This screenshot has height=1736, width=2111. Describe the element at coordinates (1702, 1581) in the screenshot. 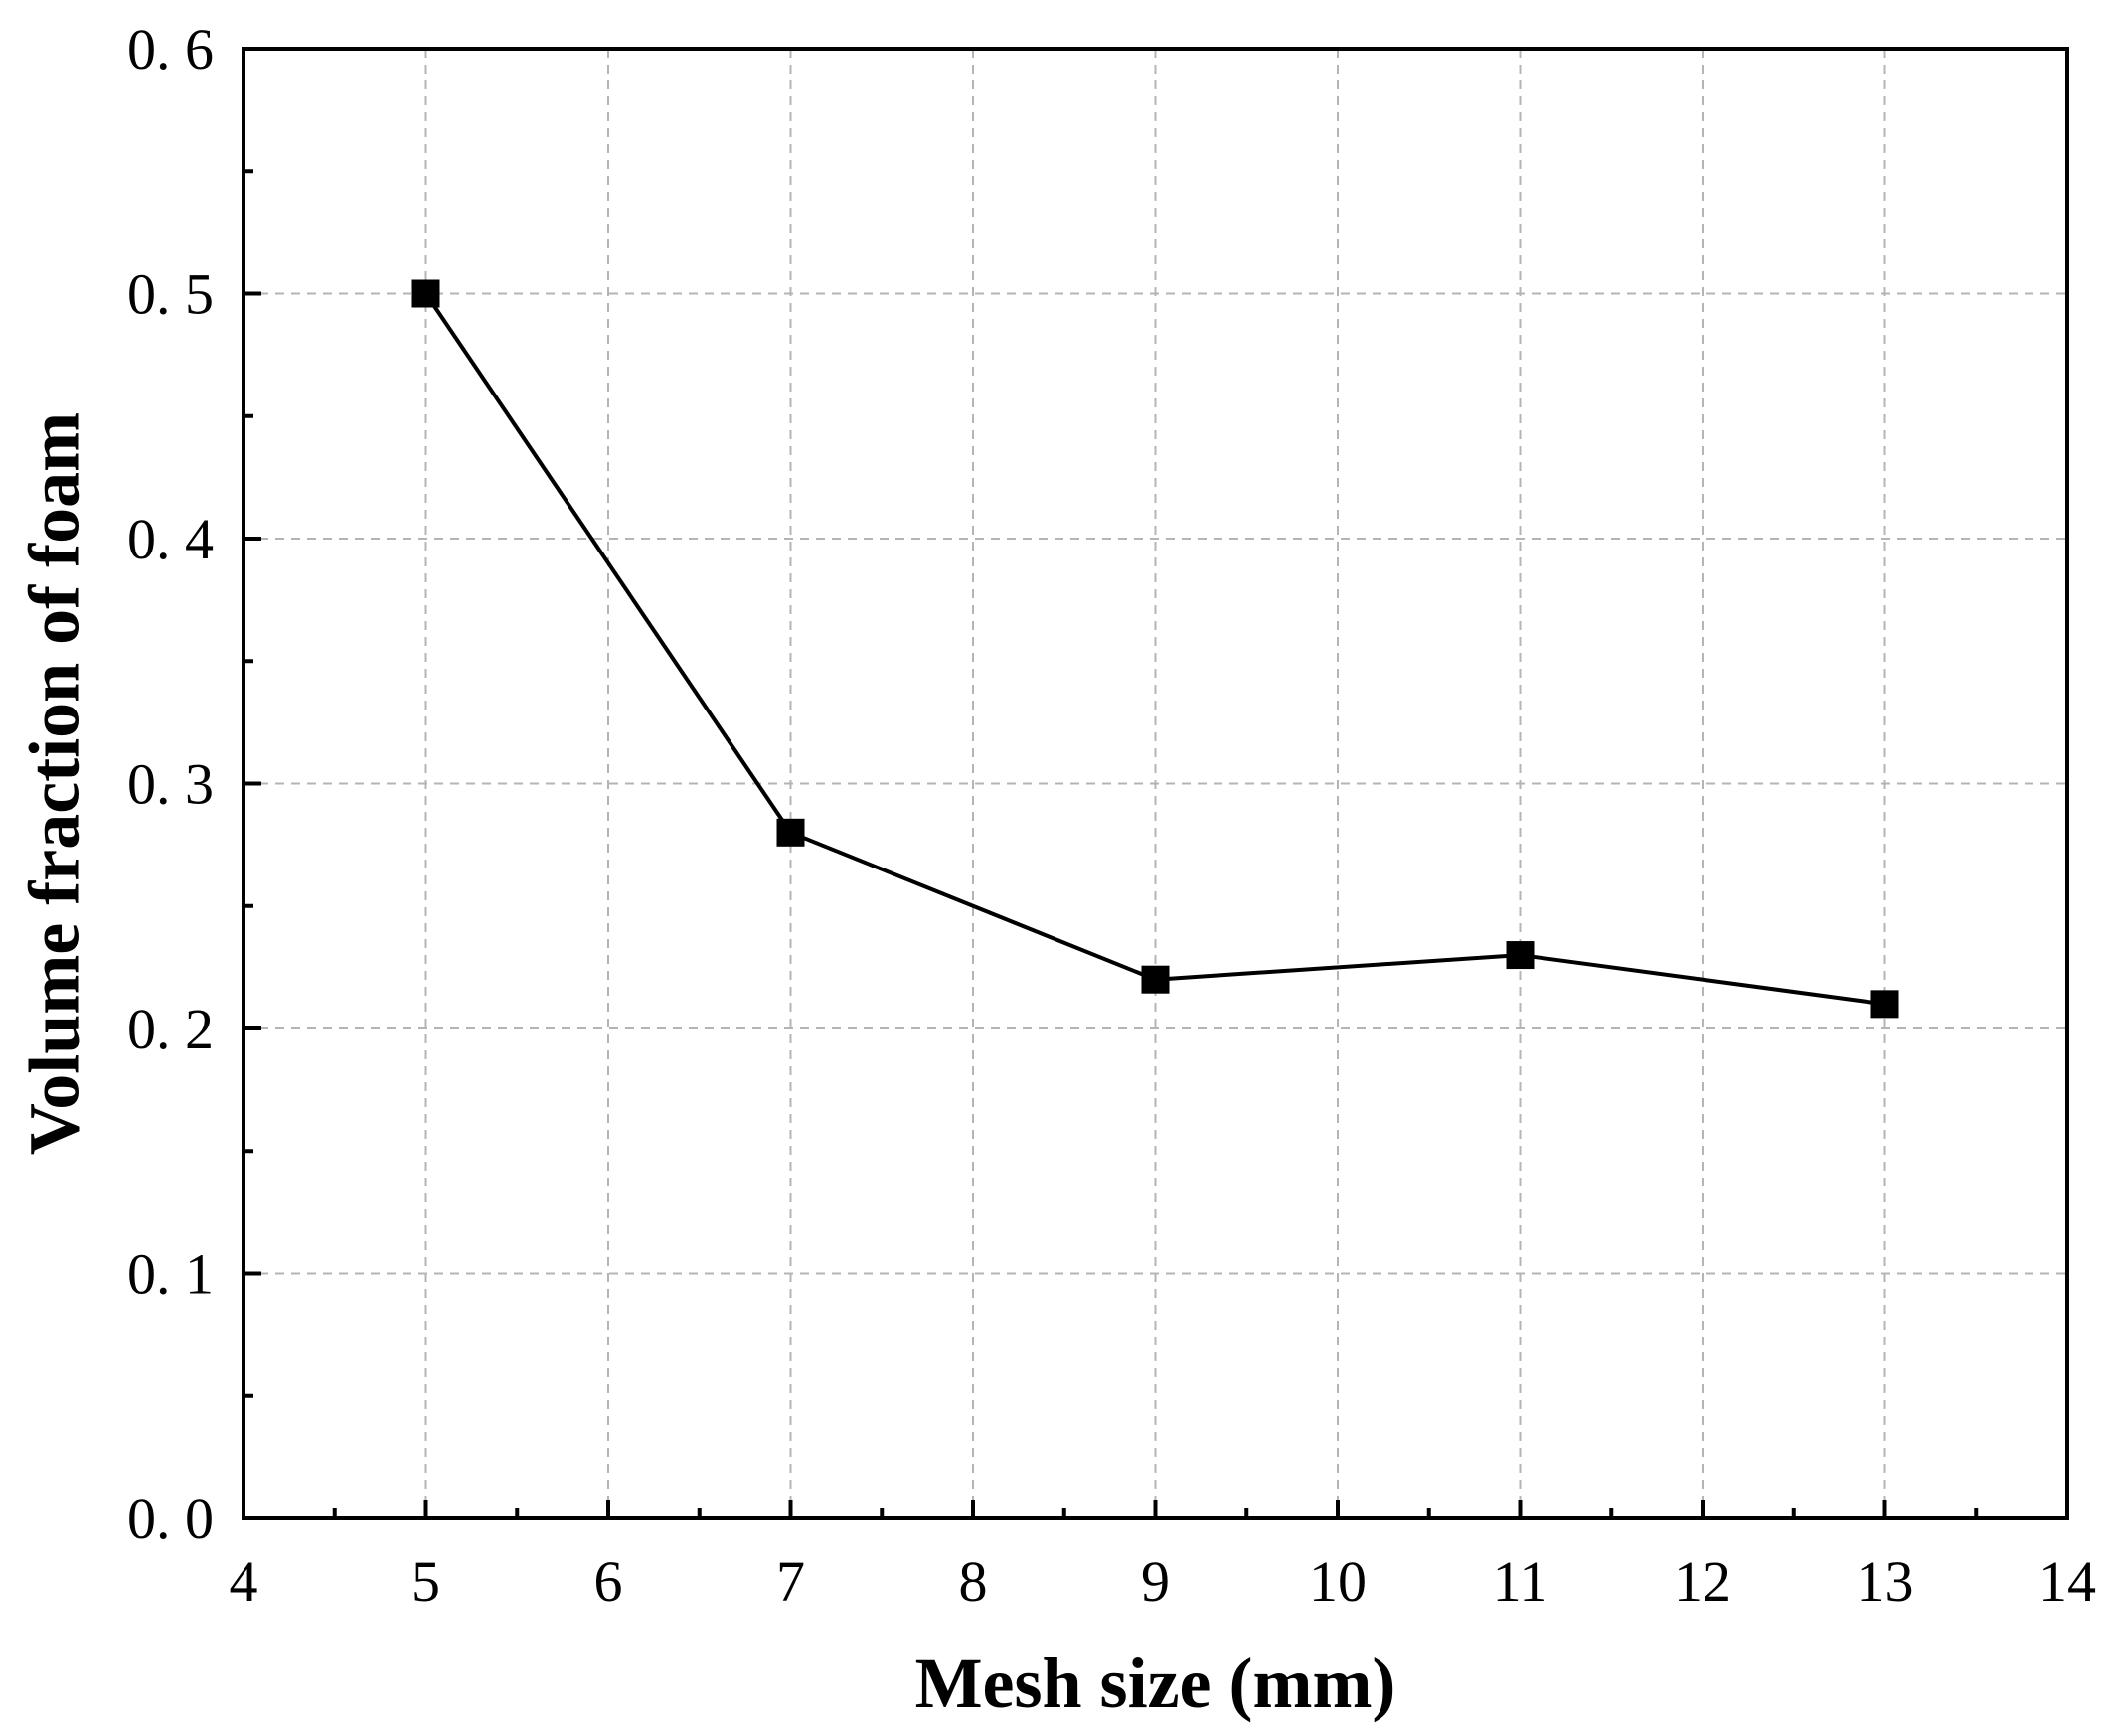

I see `x-tick-label: 12` at that location.